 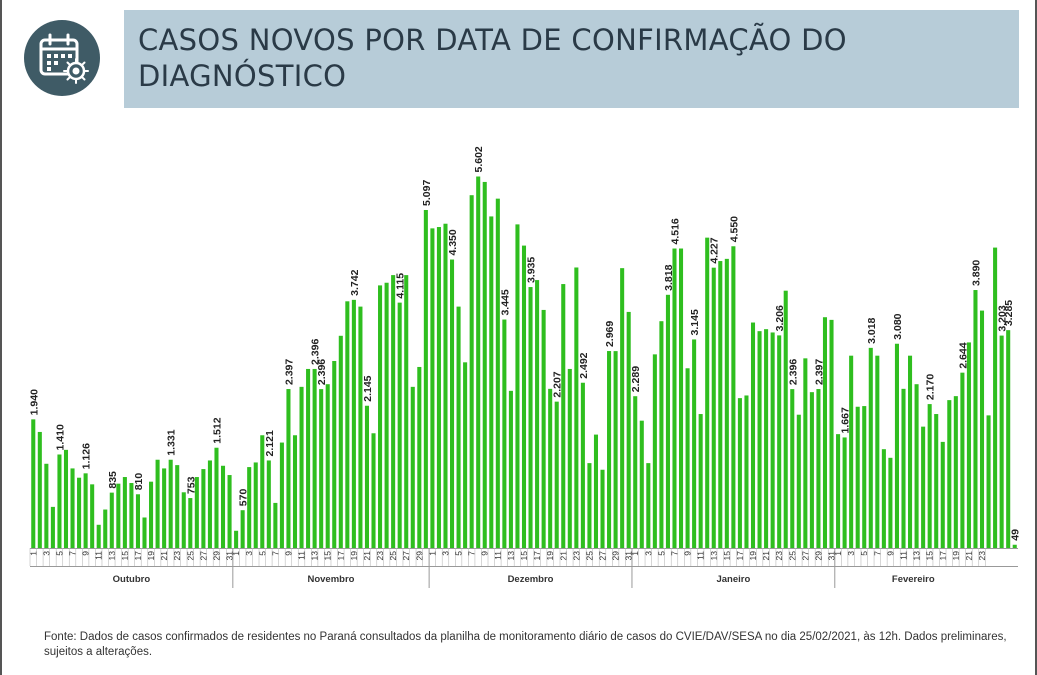 What do you see at coordinates (427, 193) in the screenshot?
I see `data-label: 5.097` at bounding box center [427, 193].